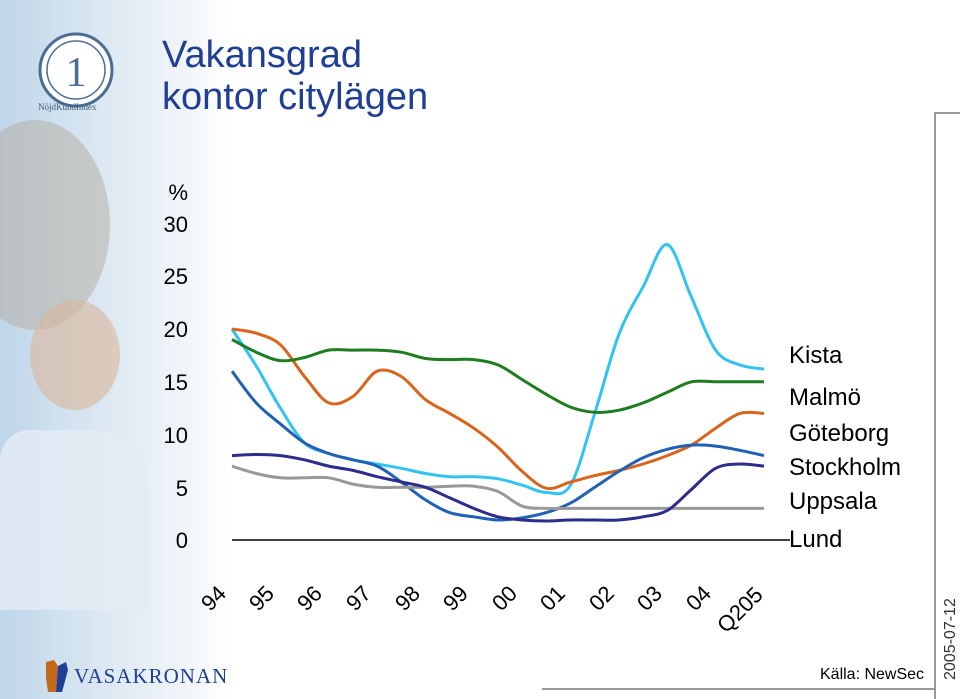 The height and width of the screenshot is (699, 960). Describe the element at coordinates (67, 107) in the screenshot. I see `seal-label: NöjdKundIndex` at that location.